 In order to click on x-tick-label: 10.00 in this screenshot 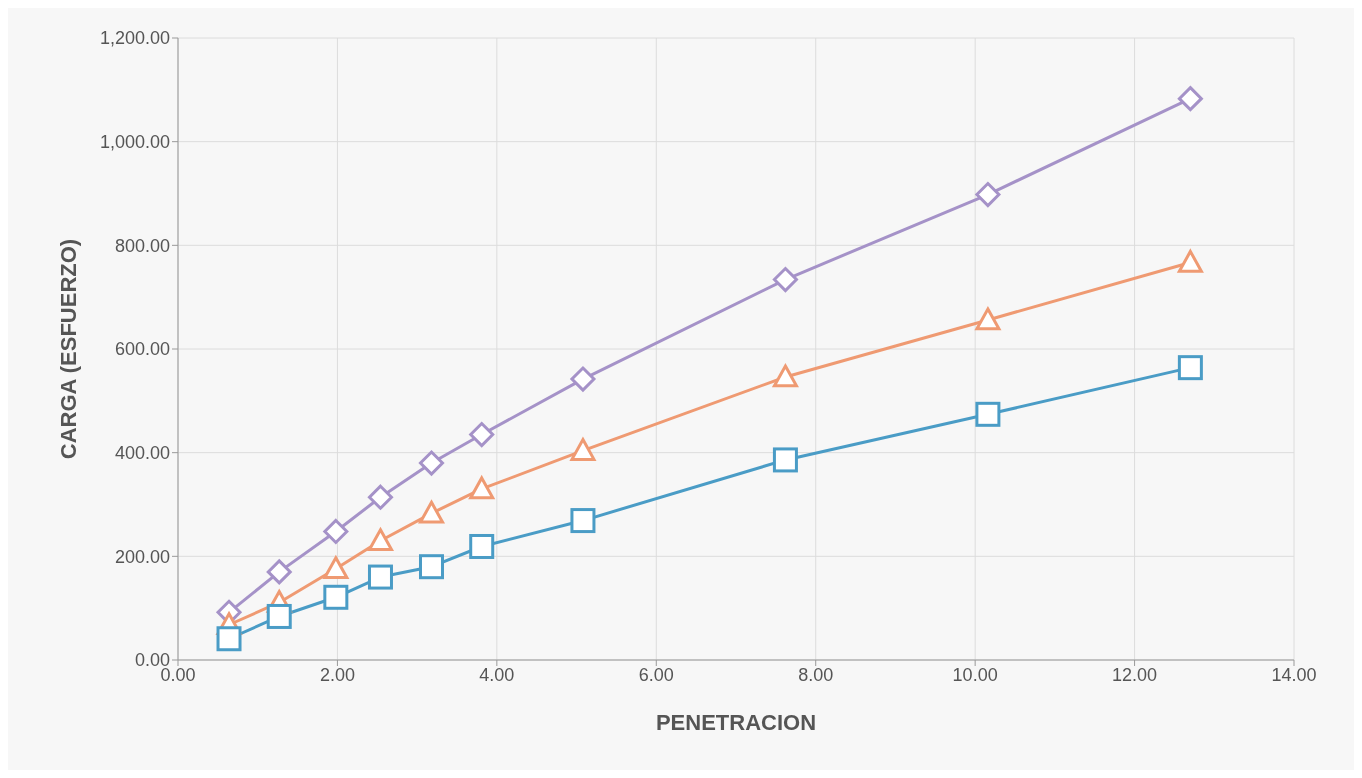, I will do `click(975, 674)`.